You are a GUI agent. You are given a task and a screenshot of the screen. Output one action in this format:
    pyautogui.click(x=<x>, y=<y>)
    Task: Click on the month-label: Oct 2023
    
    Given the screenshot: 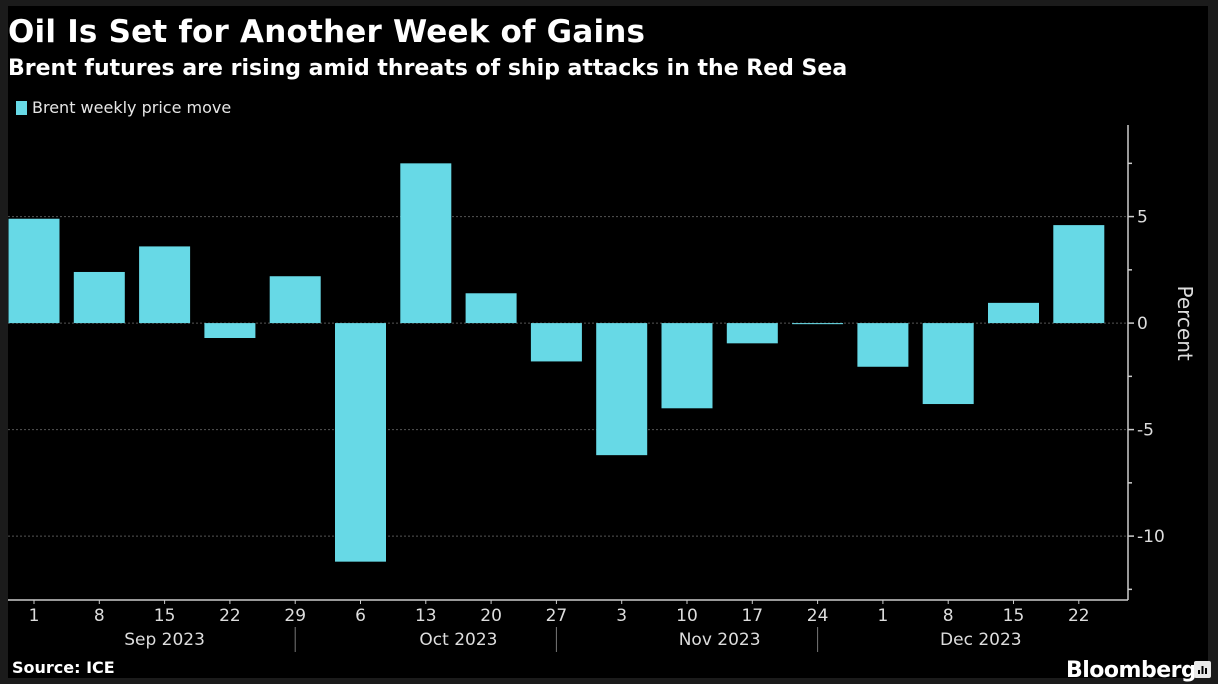 What is the action you would take?
    pyautogui.click(x=458, y=640)
    